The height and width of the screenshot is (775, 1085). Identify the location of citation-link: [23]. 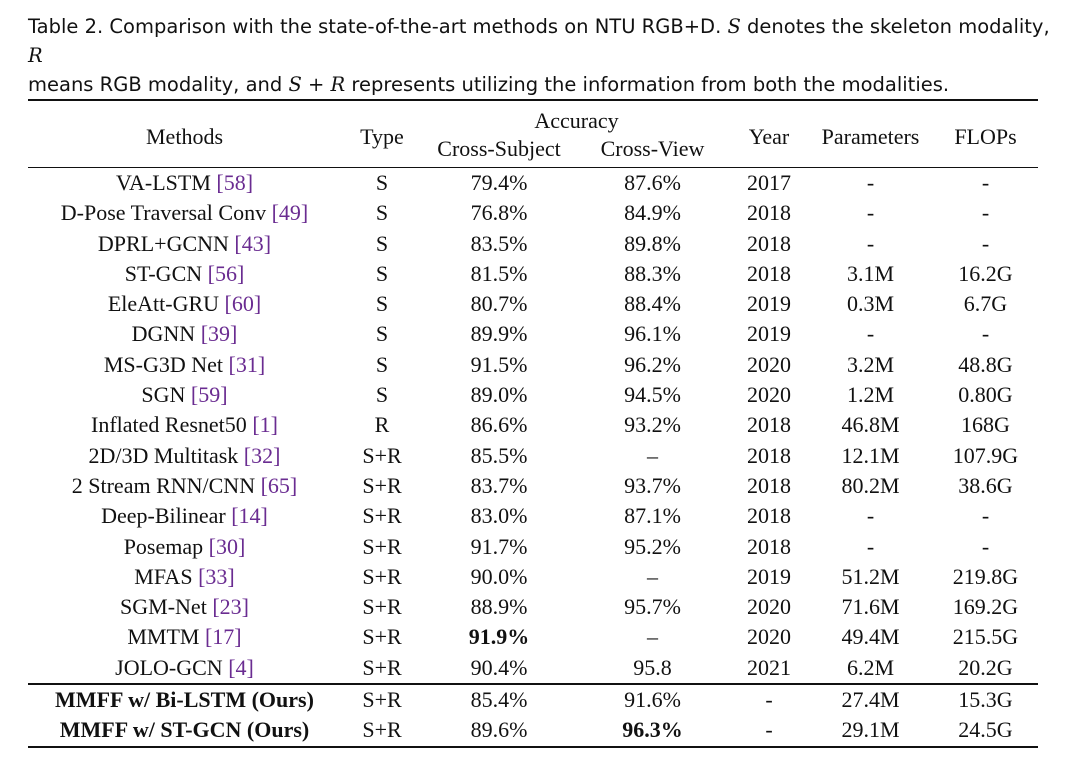
(230, 607).